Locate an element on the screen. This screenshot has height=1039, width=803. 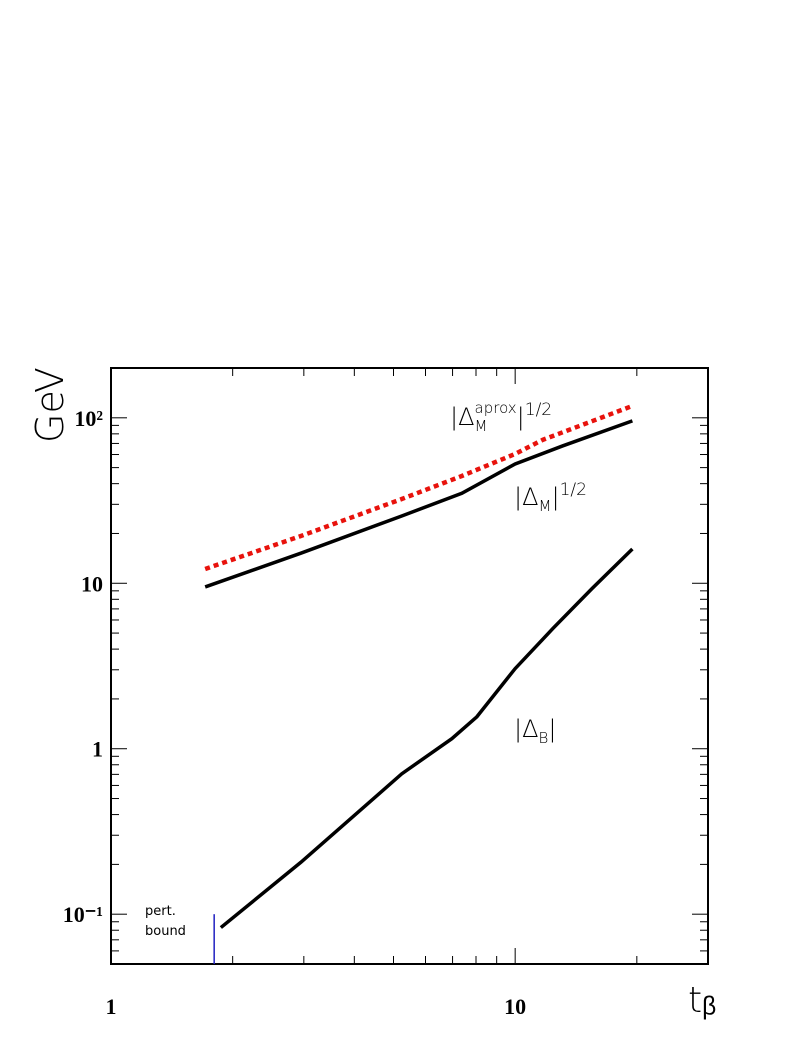
label-sup: aprox is located at coordinates (496, 408).